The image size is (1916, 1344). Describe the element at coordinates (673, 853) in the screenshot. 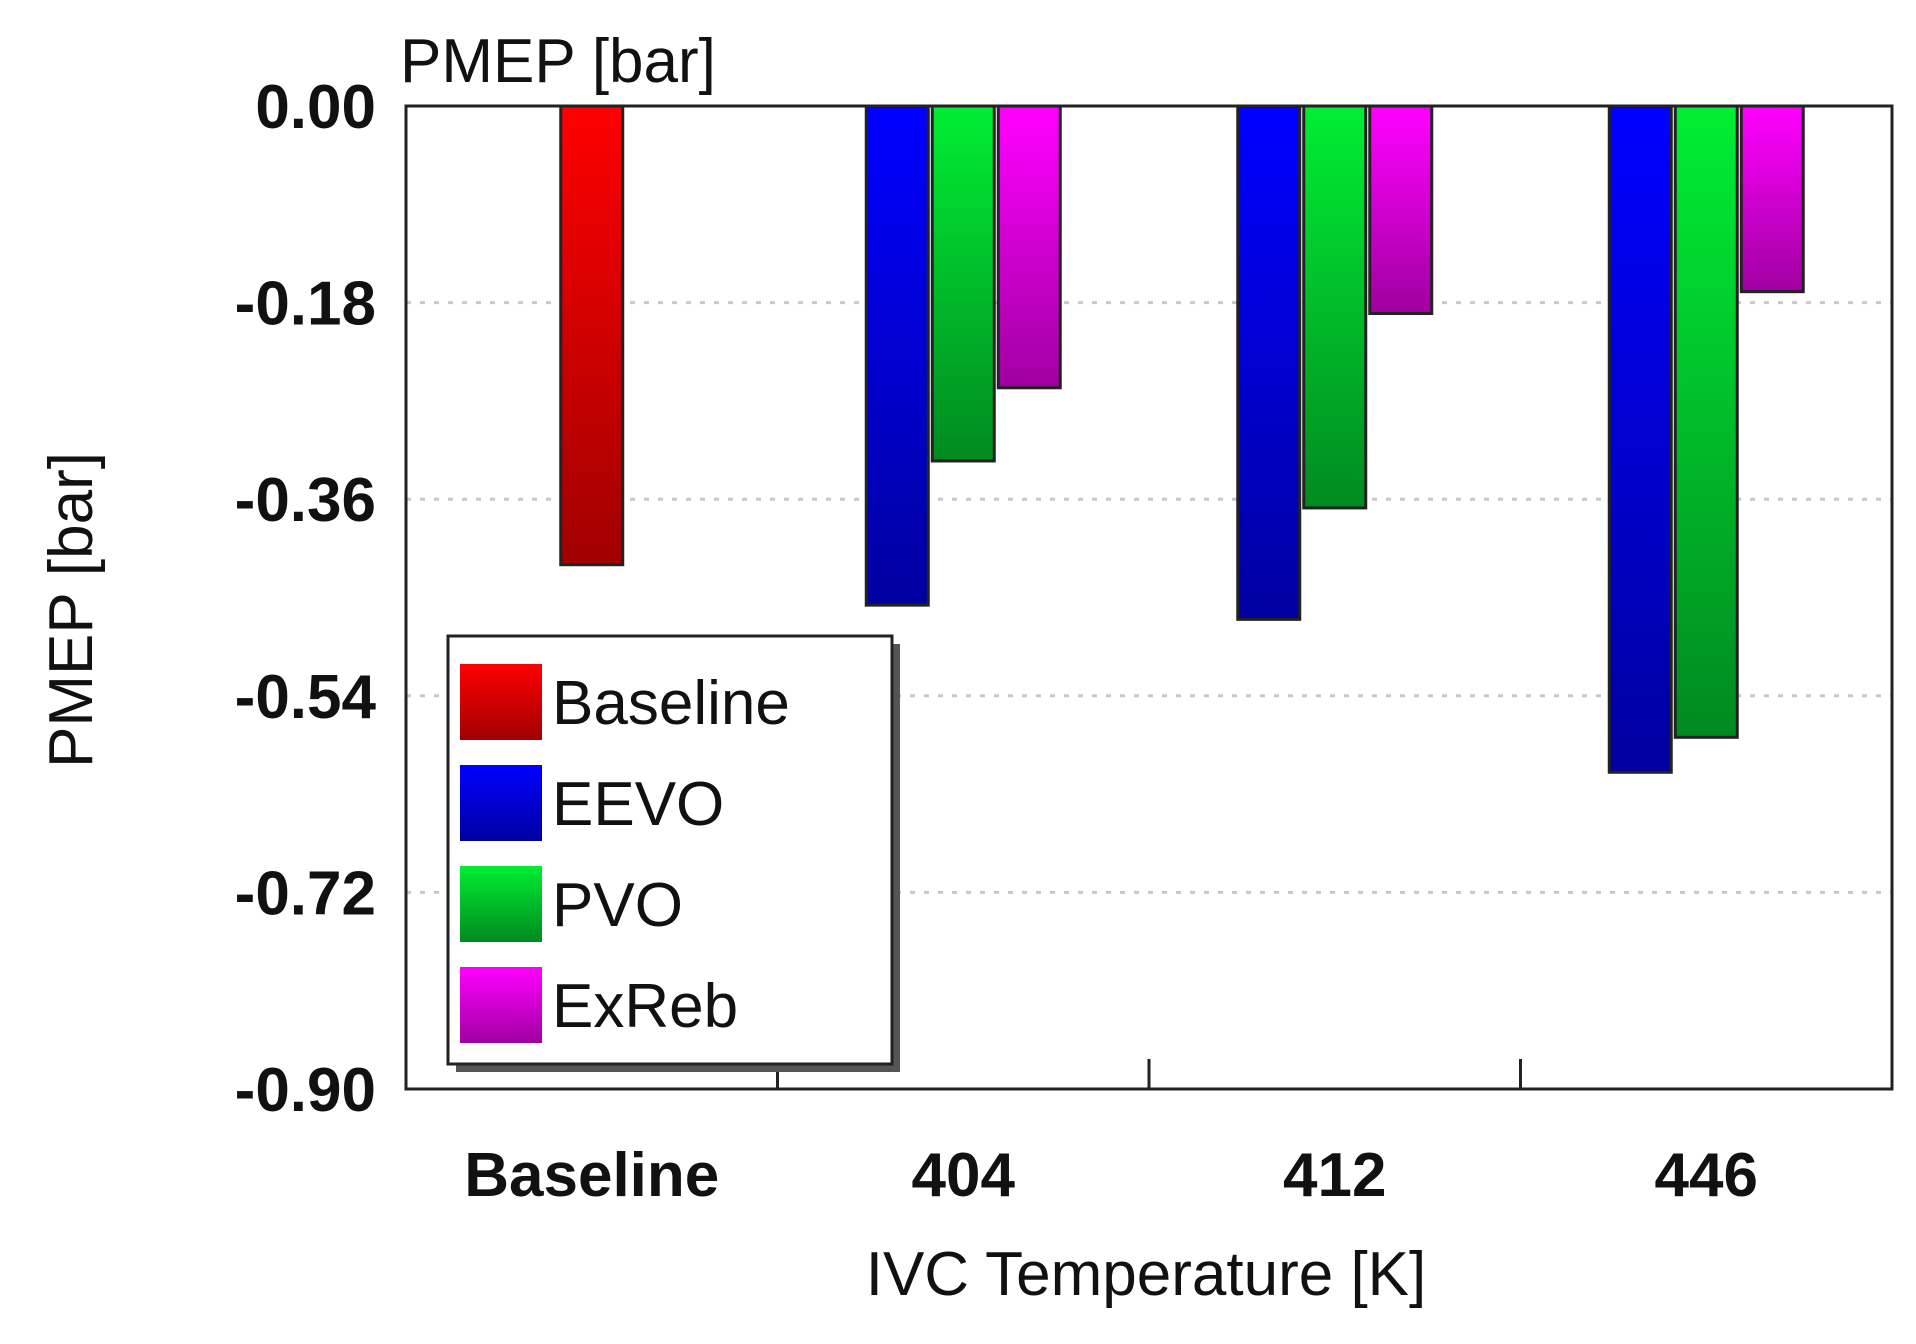

I see `legend: Baseline EEVO PVO ExReb` at that location.